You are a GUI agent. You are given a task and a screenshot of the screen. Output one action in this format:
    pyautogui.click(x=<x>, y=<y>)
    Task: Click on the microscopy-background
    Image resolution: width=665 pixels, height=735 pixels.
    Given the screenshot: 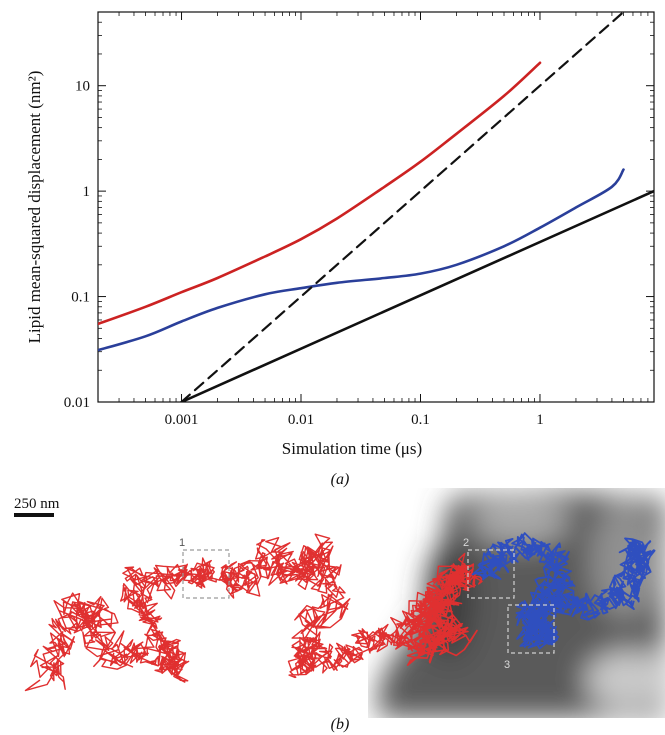 What is the action you would take?
    pyautogui.click(x=521, y=604)
    